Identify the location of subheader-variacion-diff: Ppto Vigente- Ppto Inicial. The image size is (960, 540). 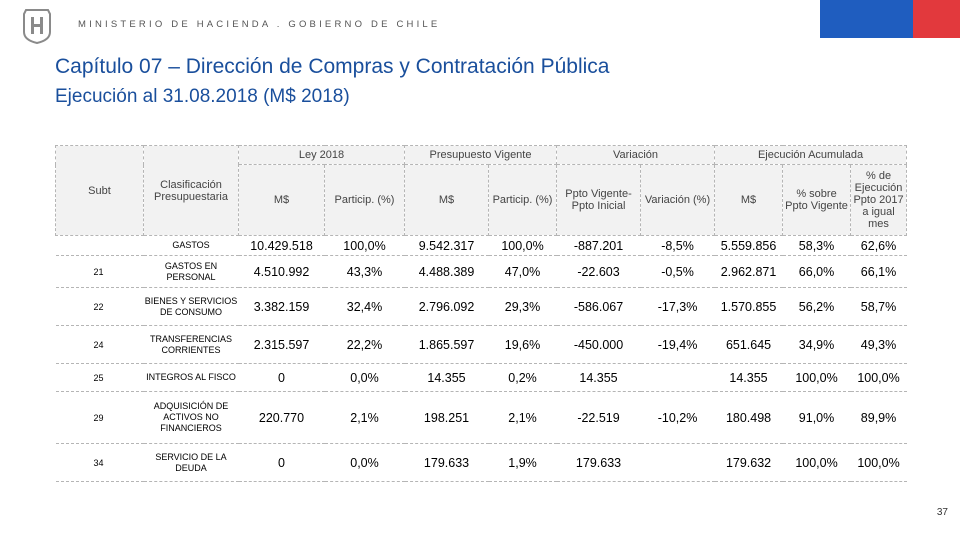
(599, 200).